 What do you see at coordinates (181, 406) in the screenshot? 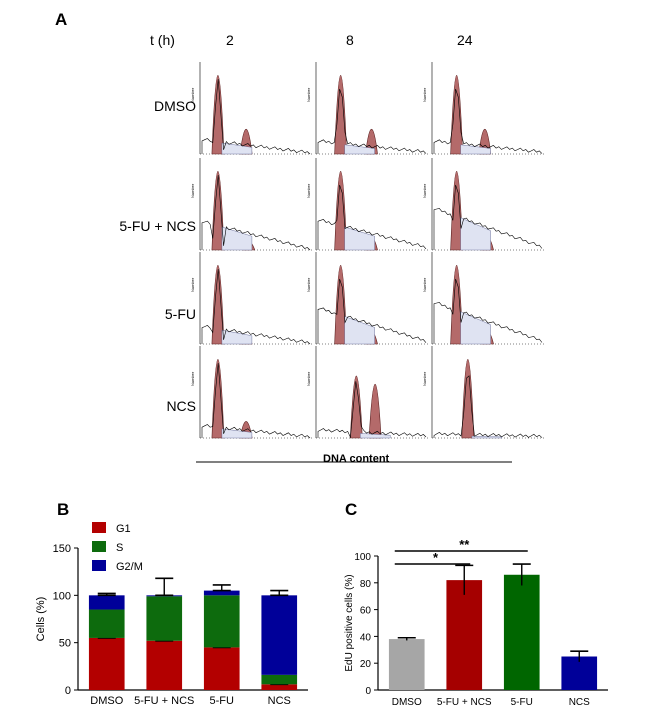
I see `row-label-ncs: NCS` at bounding box center [181, 406].